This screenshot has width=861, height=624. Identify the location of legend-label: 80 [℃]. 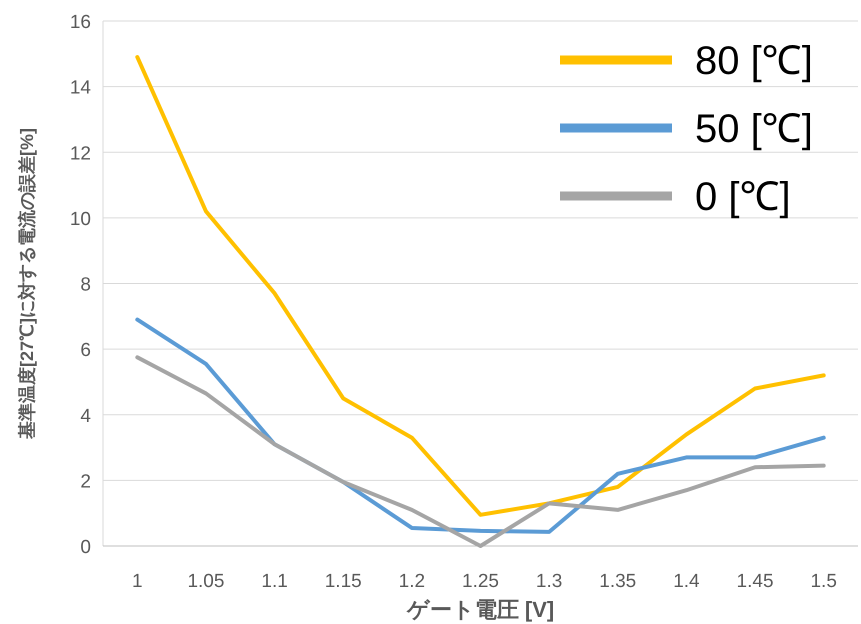
(754, 61).